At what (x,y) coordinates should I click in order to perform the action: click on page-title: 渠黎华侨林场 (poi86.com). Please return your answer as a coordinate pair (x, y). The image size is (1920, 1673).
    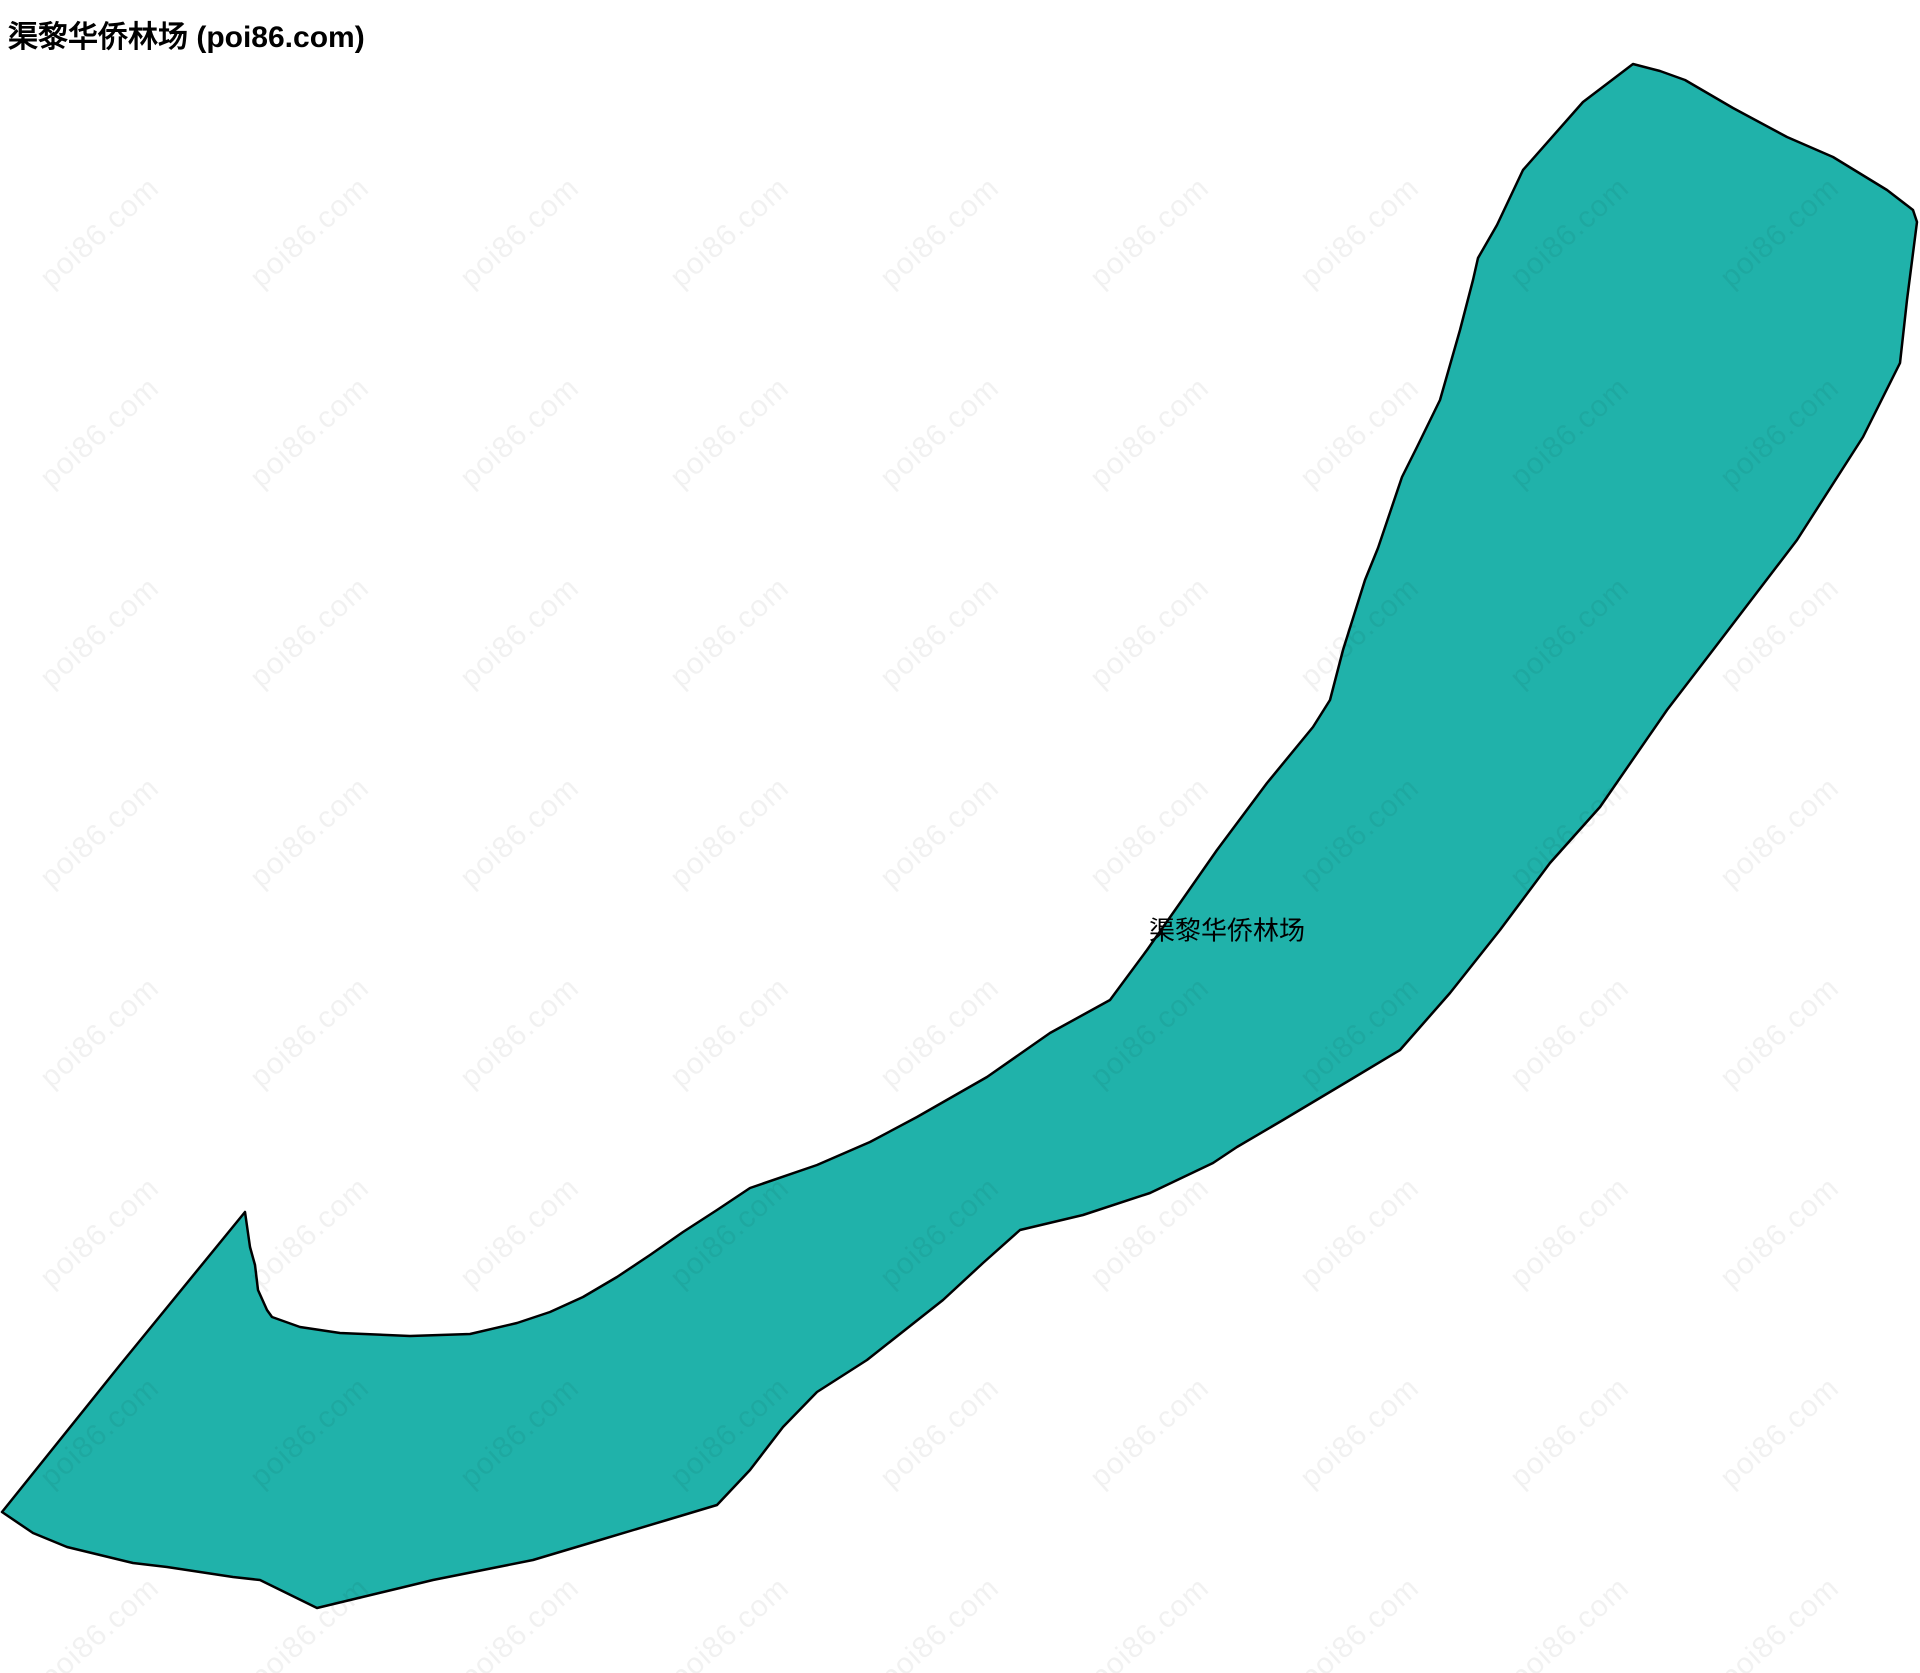
    Looking at the image, I should click on (186, 37).